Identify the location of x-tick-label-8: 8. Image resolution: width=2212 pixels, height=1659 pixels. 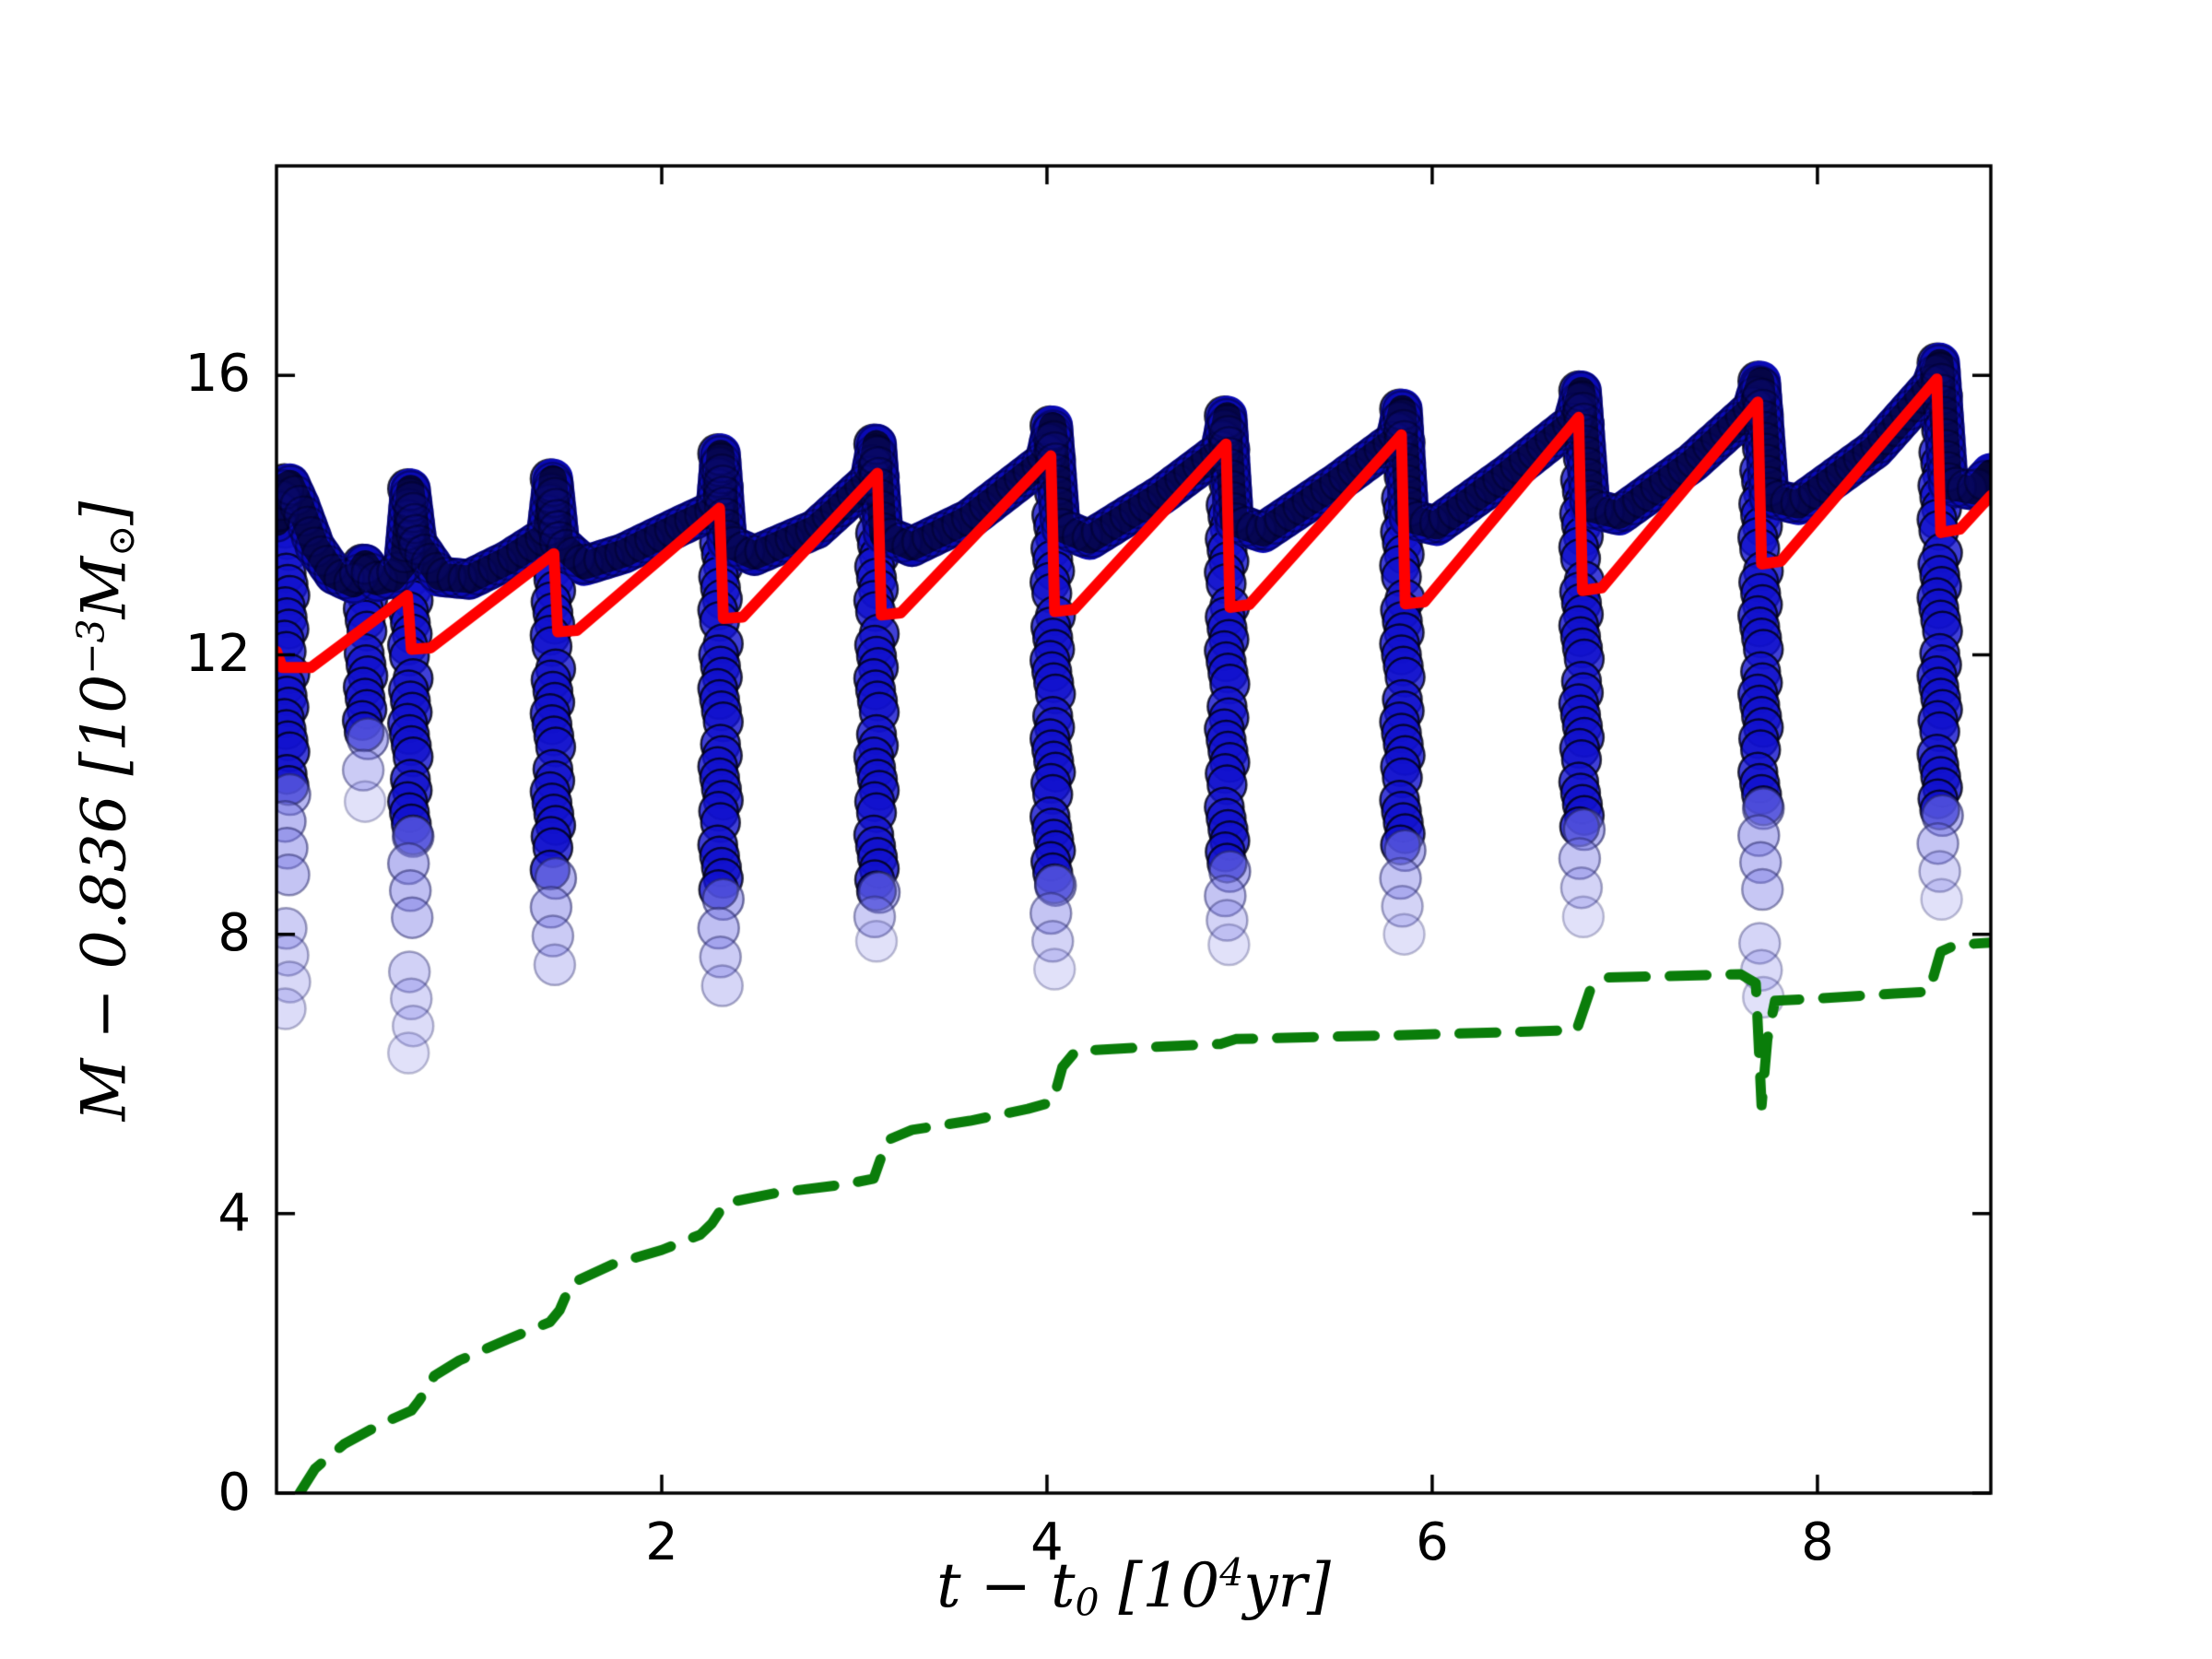
(1817, 1542).